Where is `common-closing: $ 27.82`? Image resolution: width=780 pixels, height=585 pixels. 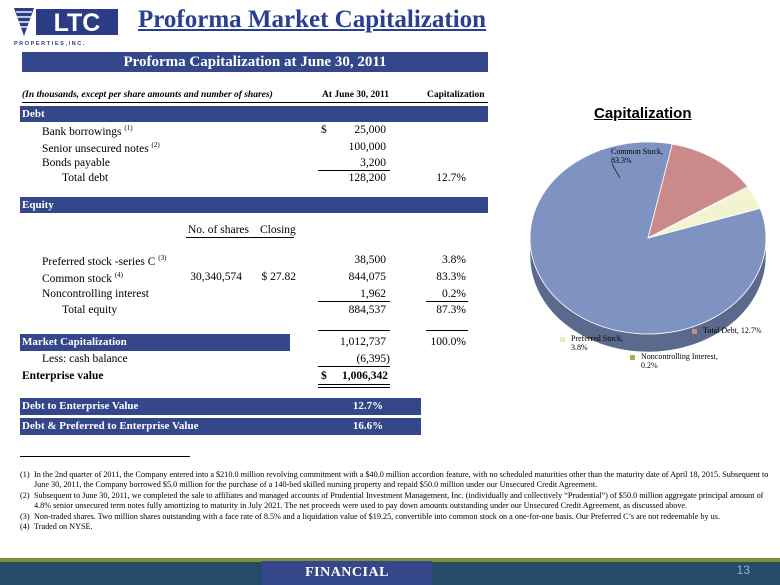
common-closing: $ 27.82 is located at coordinates (279, 277).